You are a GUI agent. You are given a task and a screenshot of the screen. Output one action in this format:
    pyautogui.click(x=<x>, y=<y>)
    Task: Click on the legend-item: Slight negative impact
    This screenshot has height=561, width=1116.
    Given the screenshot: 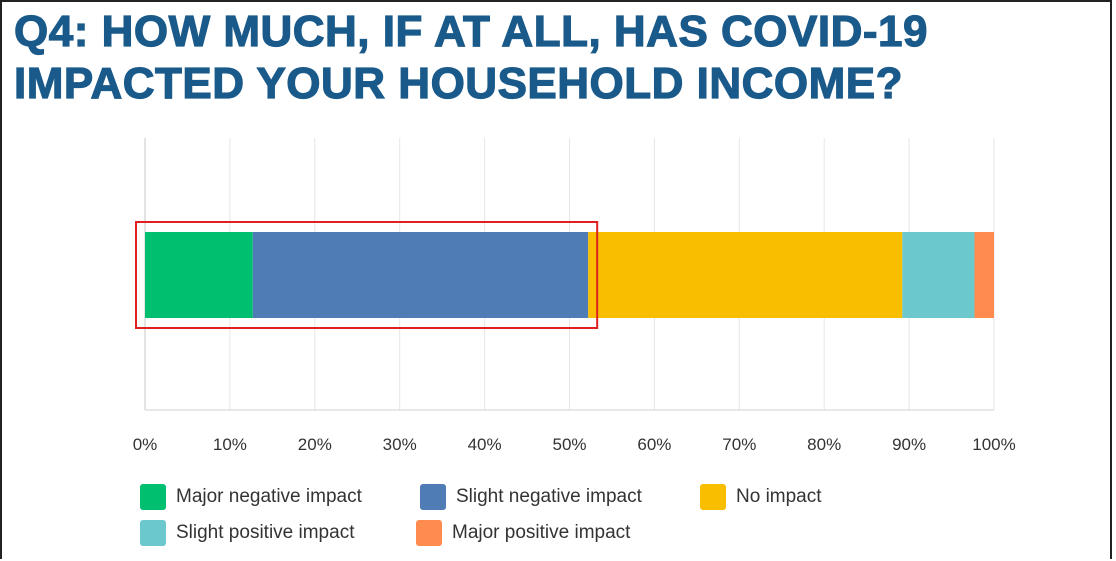 What is the action you would take?
    pyautogui.click(x=531, y=497)
    